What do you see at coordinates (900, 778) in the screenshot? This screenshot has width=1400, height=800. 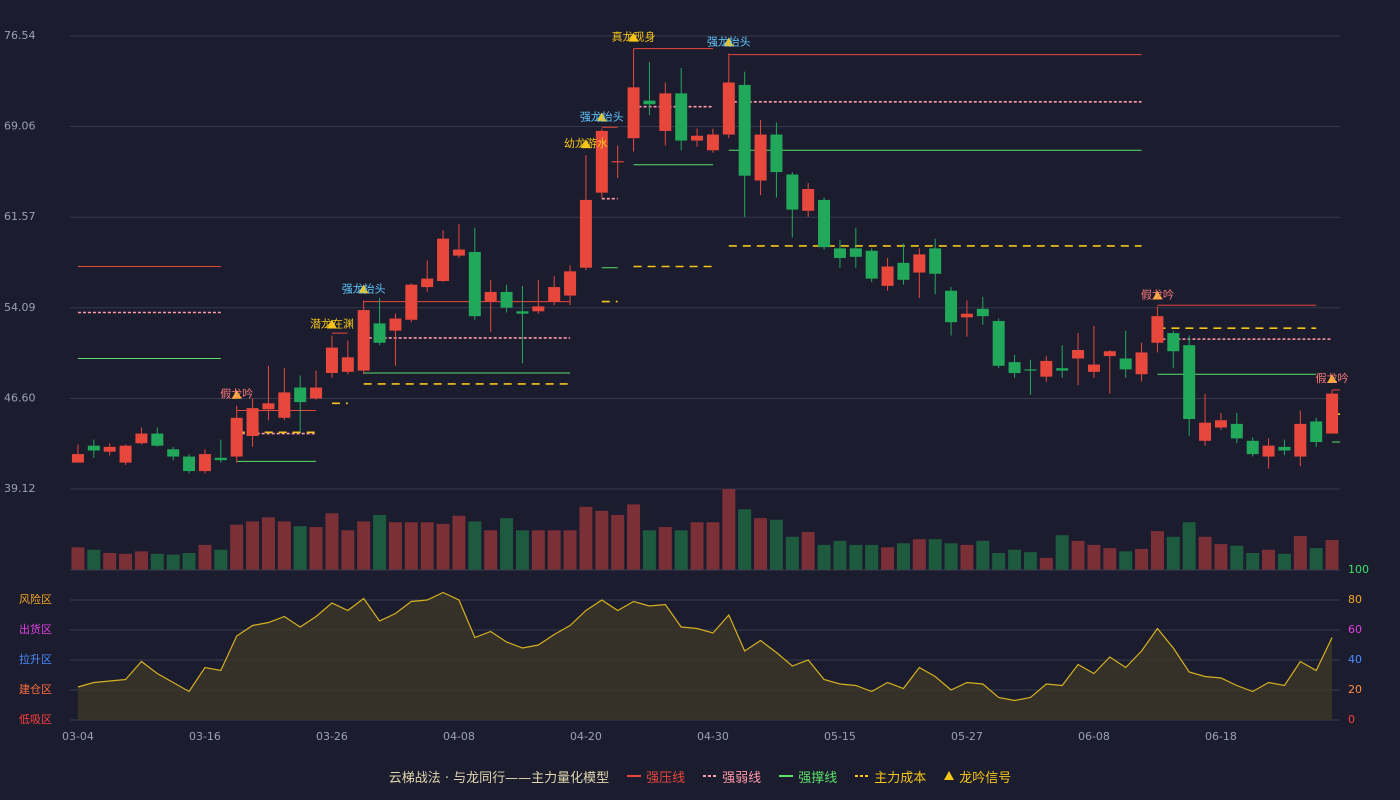 I see `legend-label: 主力成本` at bounding box center [900, 778].